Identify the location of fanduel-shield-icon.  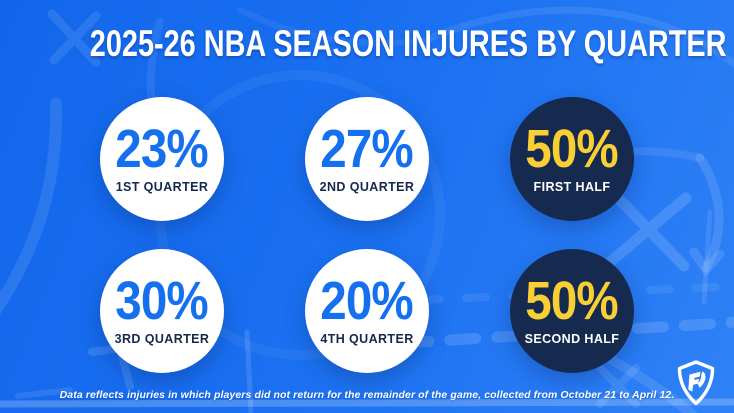
(696, 383).